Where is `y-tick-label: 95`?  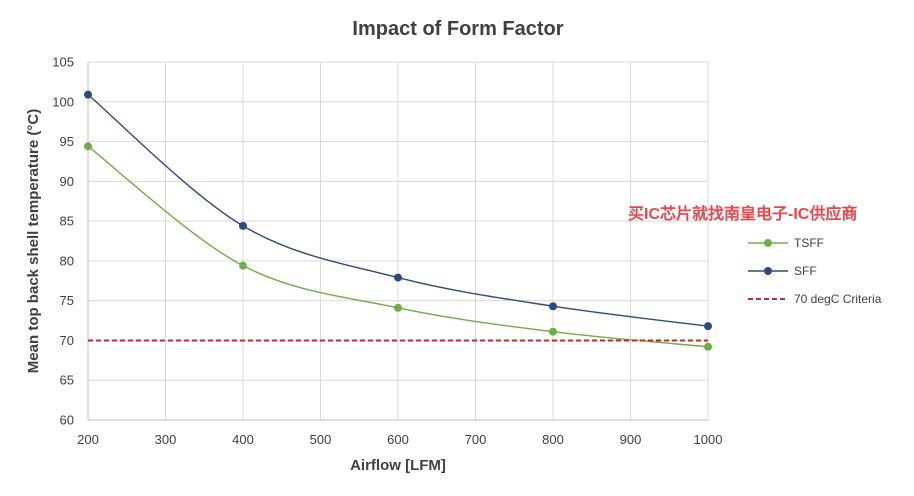 y-tick-label: 95 is located at coordinates (67, 141).